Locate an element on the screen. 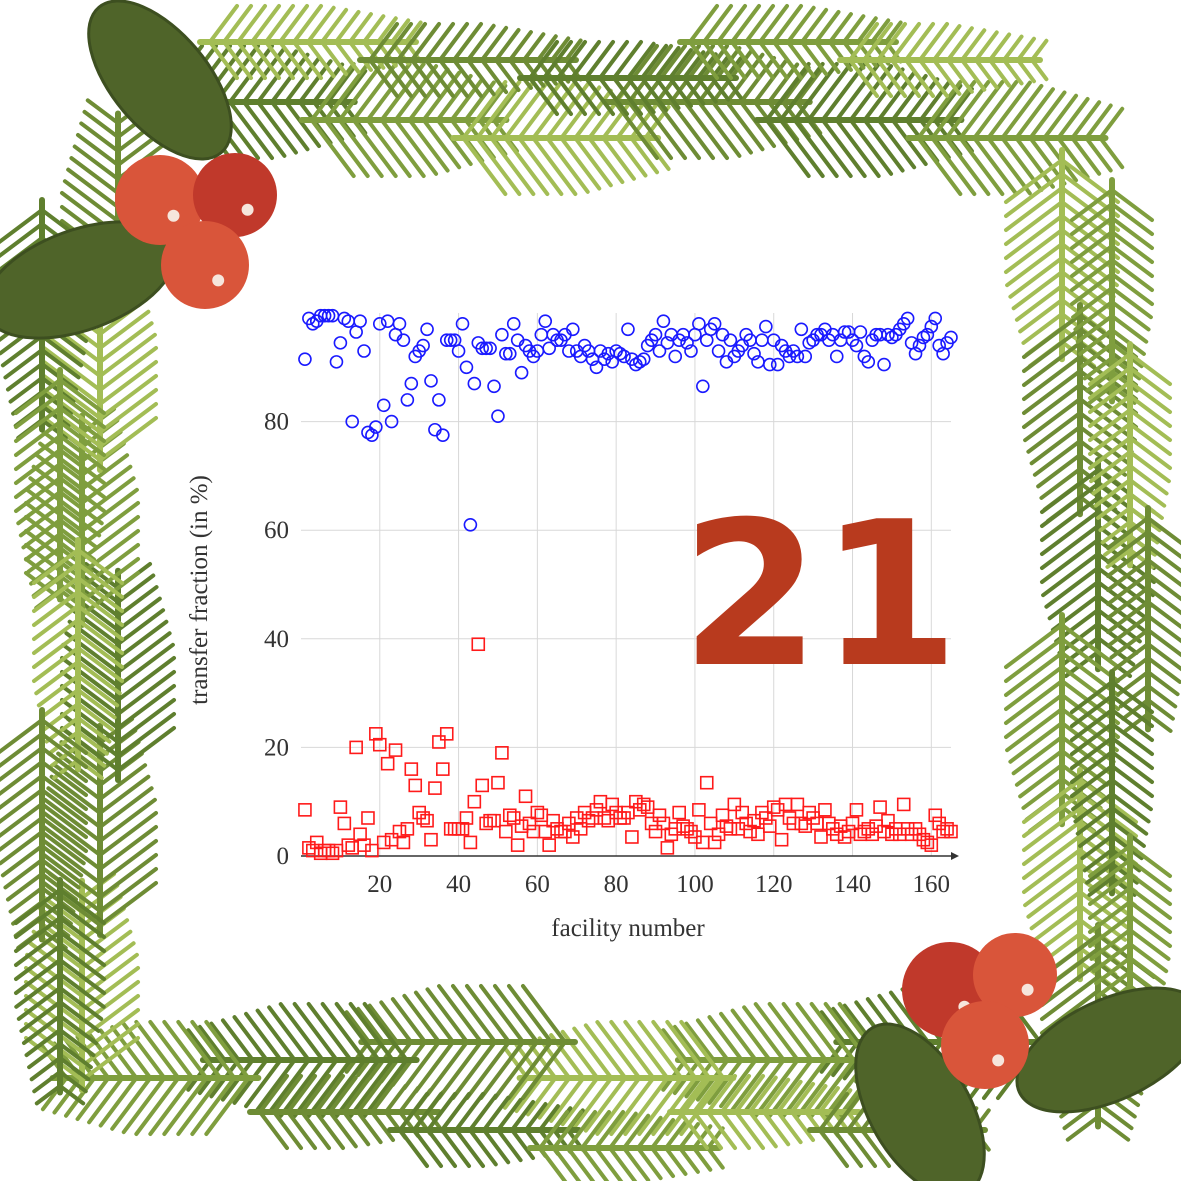 Image resolution: width=1181 pixels, height=1181 pixels. y-tick-label: 60 is located at coordinates (276, 530).